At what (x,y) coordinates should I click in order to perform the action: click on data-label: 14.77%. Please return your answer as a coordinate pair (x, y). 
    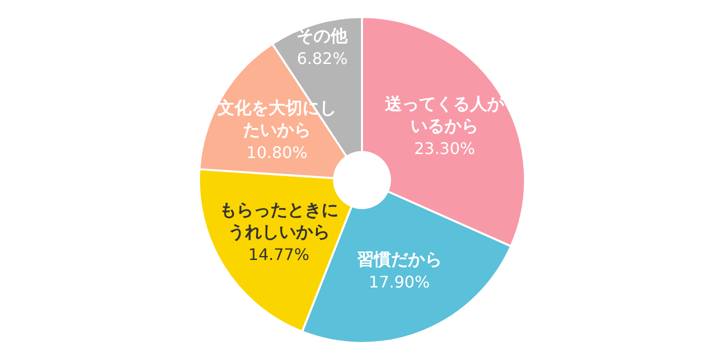
    Looking at the image, I should click on (279, 254).